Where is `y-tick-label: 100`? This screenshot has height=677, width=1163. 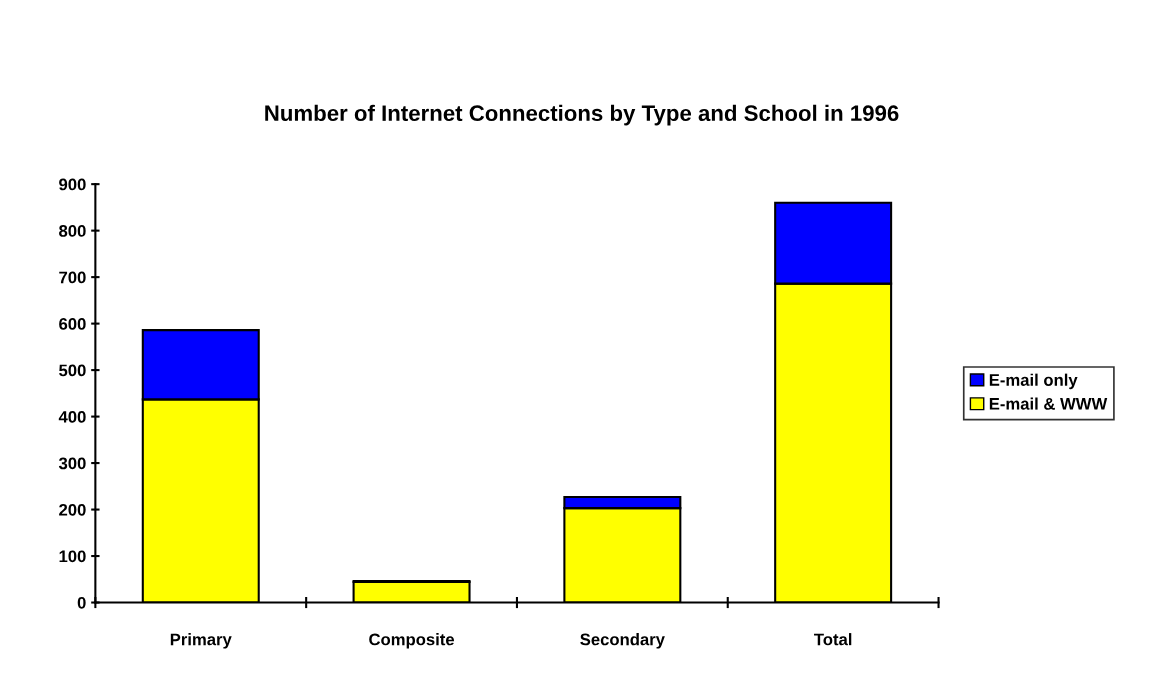 y-tick-label: 100 is located at coordinates (72, 556).